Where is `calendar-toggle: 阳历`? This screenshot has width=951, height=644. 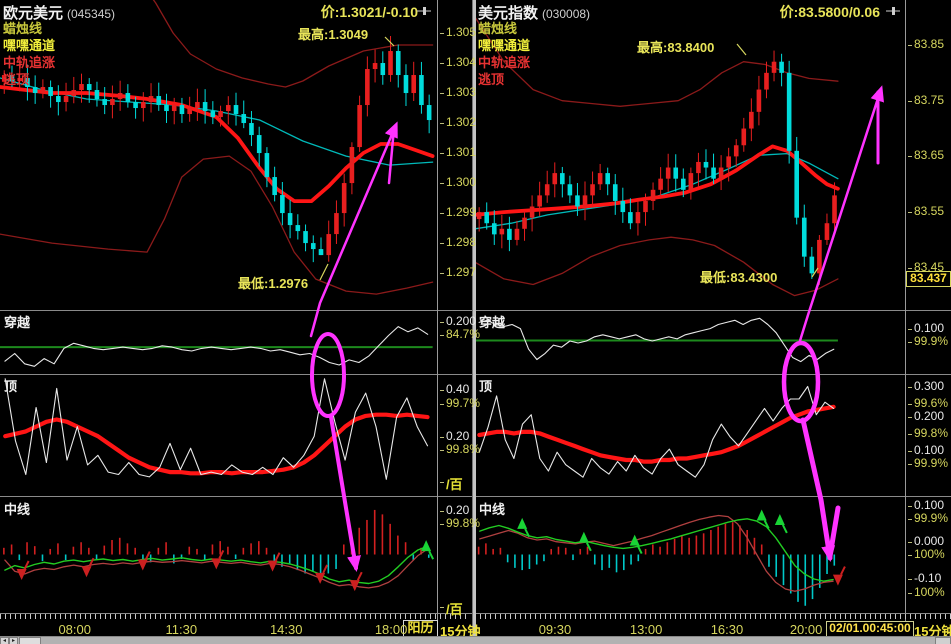 calendar-toggle: 阳历 is located at coordinates (420, 628).